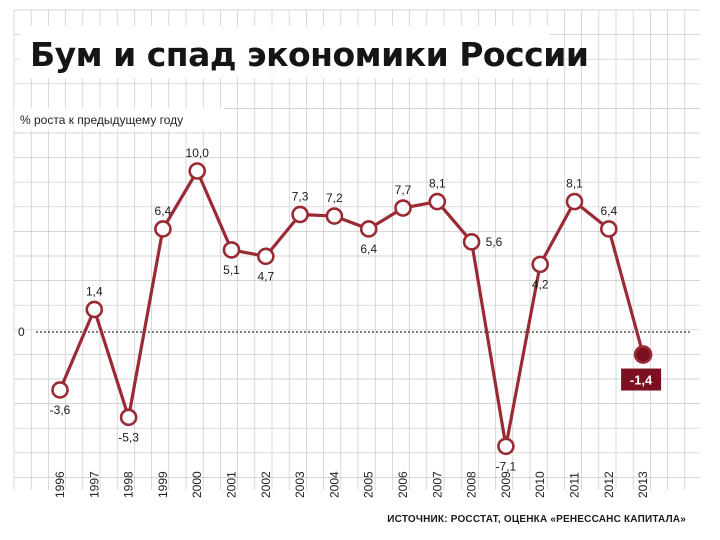 The width and height of the screenshot is (720, 540). I want to click on x-tick-label: 2012, so click(609, 484).